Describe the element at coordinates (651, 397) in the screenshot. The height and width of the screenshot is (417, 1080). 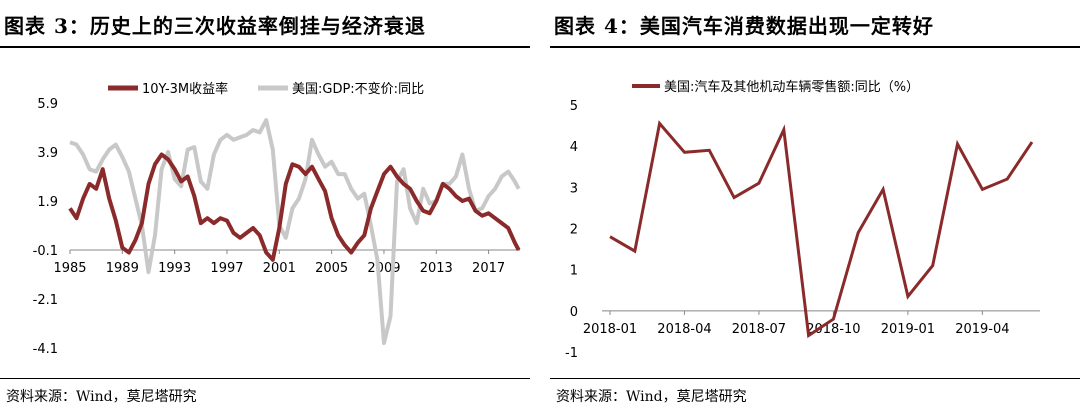
I see `right-source-note: 资料来源：Wind，莫尼塔研究` at that location.